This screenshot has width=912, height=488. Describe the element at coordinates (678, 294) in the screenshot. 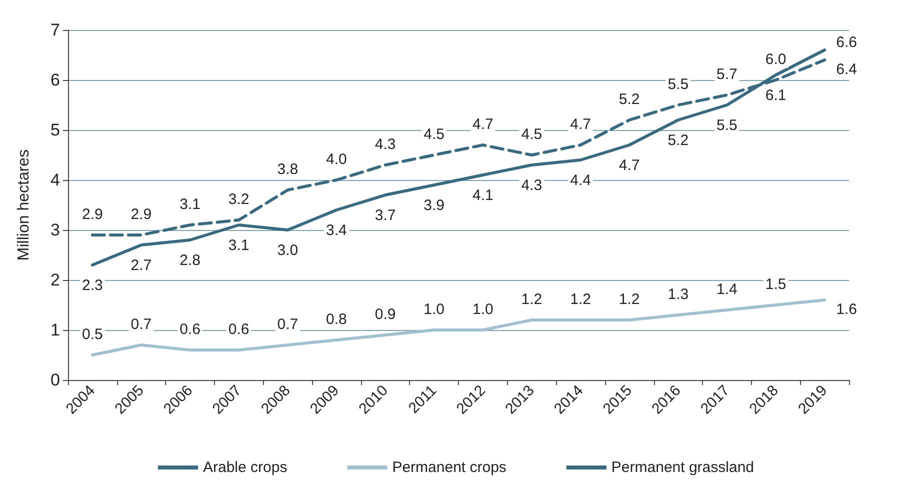

I see `data-label: 1.3` at that location.